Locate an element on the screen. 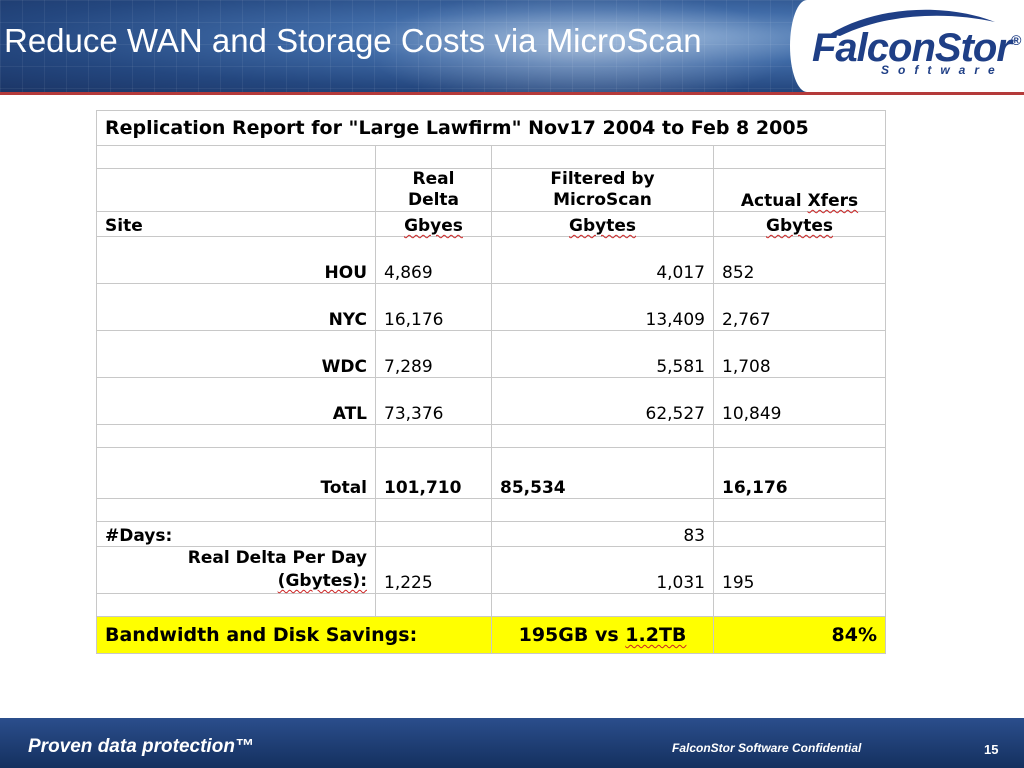 The width and height of the screenshot is (1024, 768). real-delta-value: 7,289 is located at coordinates (433, 354).